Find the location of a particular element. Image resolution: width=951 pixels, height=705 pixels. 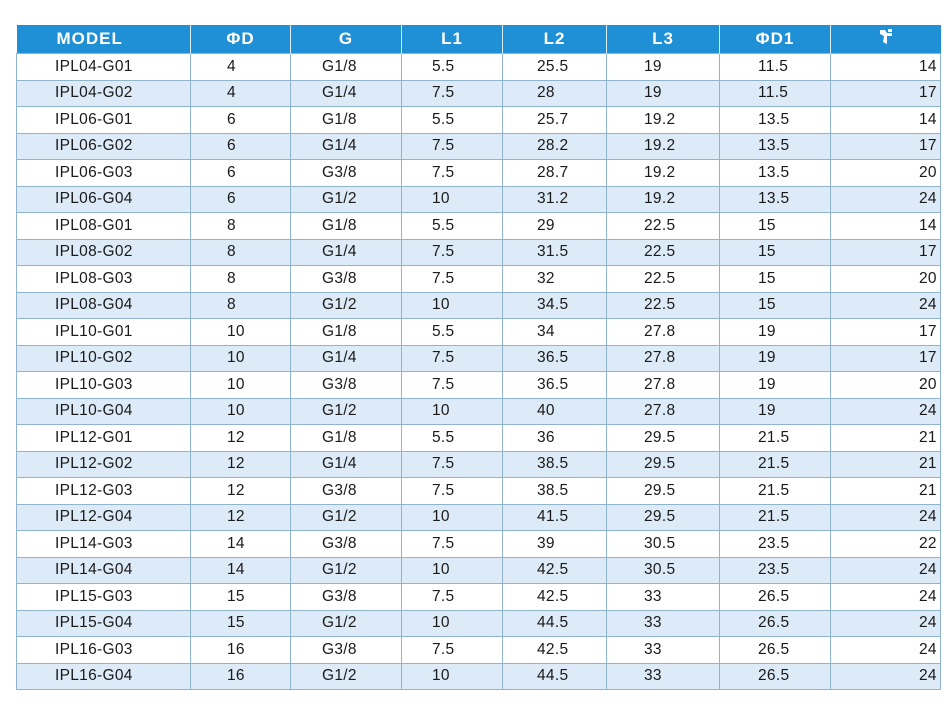

header-d: ΦD is located at coordinates (240, 39).